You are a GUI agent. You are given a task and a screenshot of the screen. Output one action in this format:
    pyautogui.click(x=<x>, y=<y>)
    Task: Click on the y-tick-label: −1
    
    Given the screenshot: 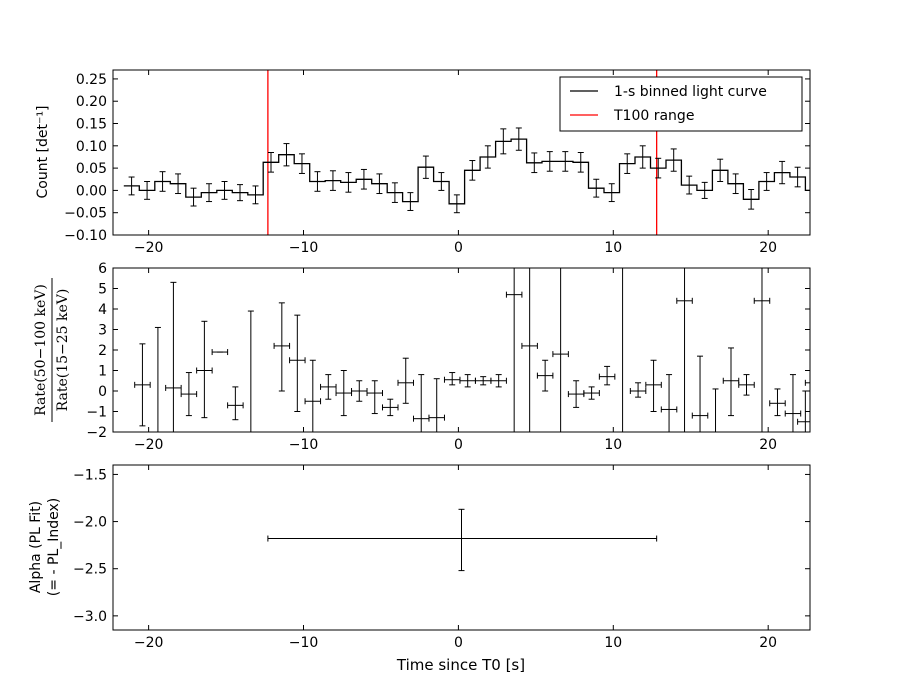 What is the action you would take?
    pyautogui.click(x=96, y=413)
    